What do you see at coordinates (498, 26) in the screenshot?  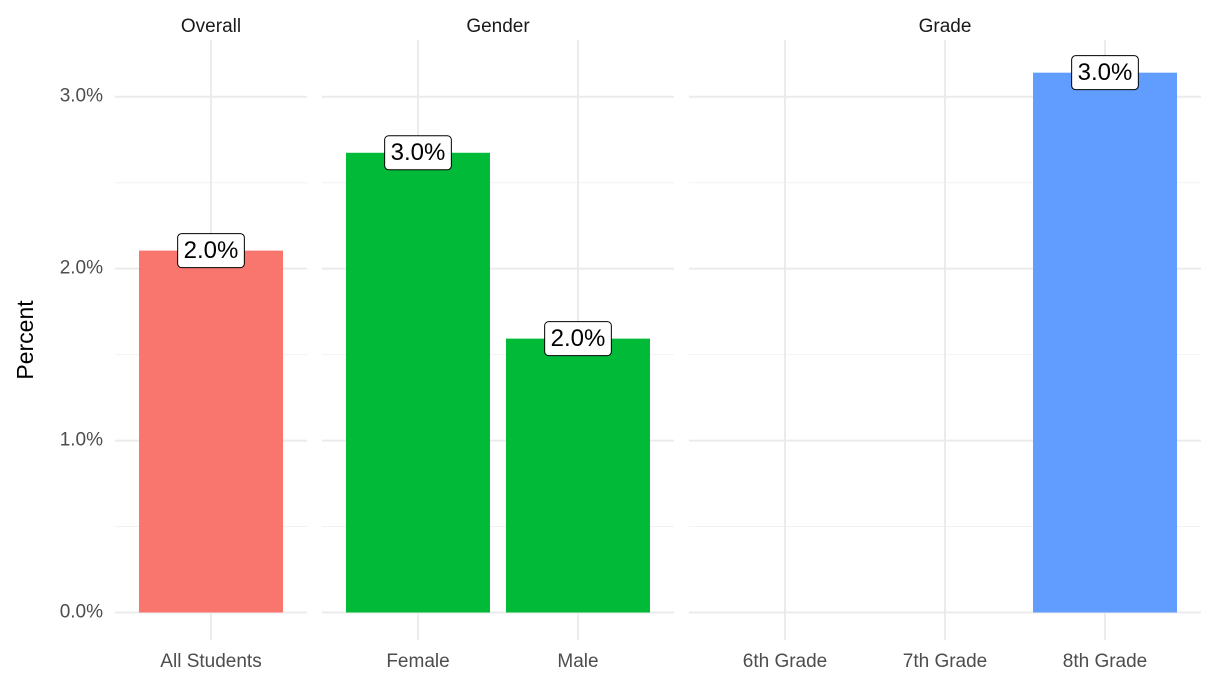 I see `facet-title: Gender` at bounding box center [498, 26].